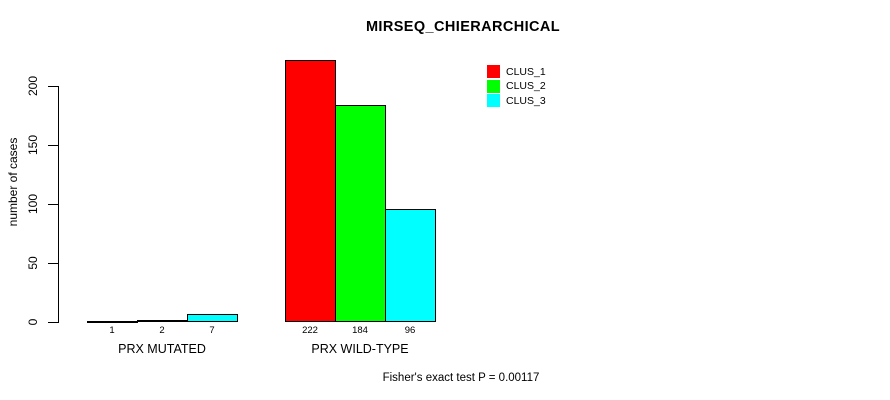  Describe the element at coordinates (33, 263) in the screenshot. I see `y-axis-tick-label: 50` at that location.